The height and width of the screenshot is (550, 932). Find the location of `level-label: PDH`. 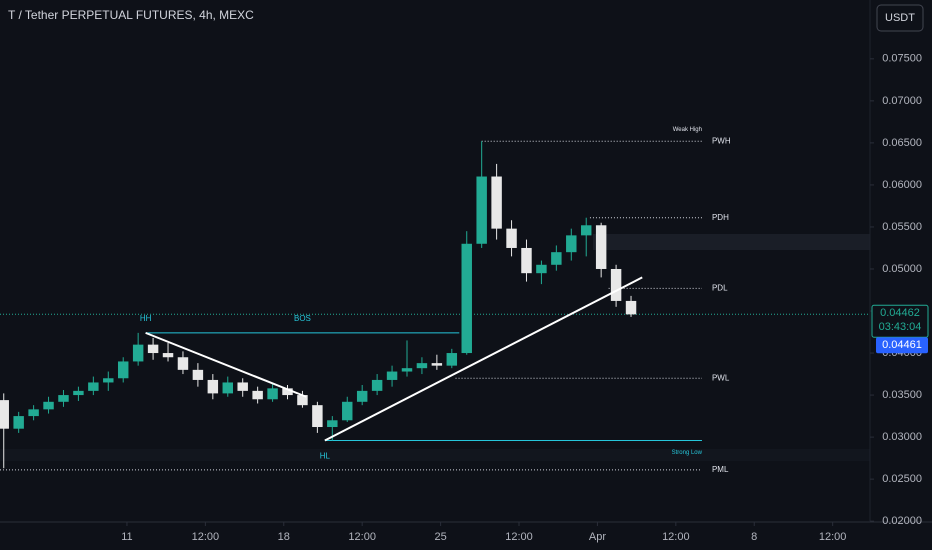

level-label: PDH is located at coordinates (720, 217).